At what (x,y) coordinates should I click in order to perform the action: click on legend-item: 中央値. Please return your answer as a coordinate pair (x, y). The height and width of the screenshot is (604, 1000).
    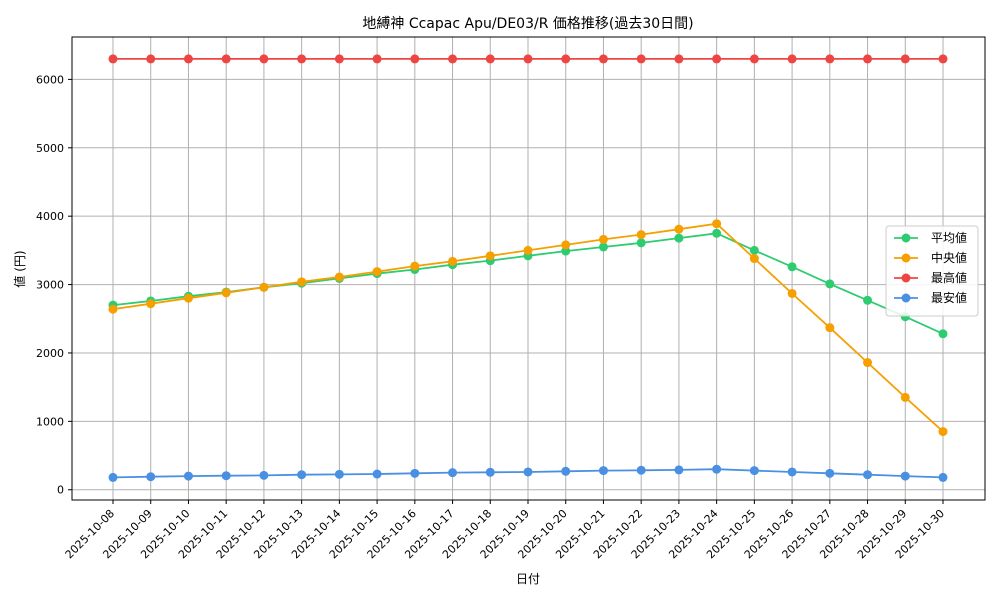
    Looking at the image, I should click on (930, 257).